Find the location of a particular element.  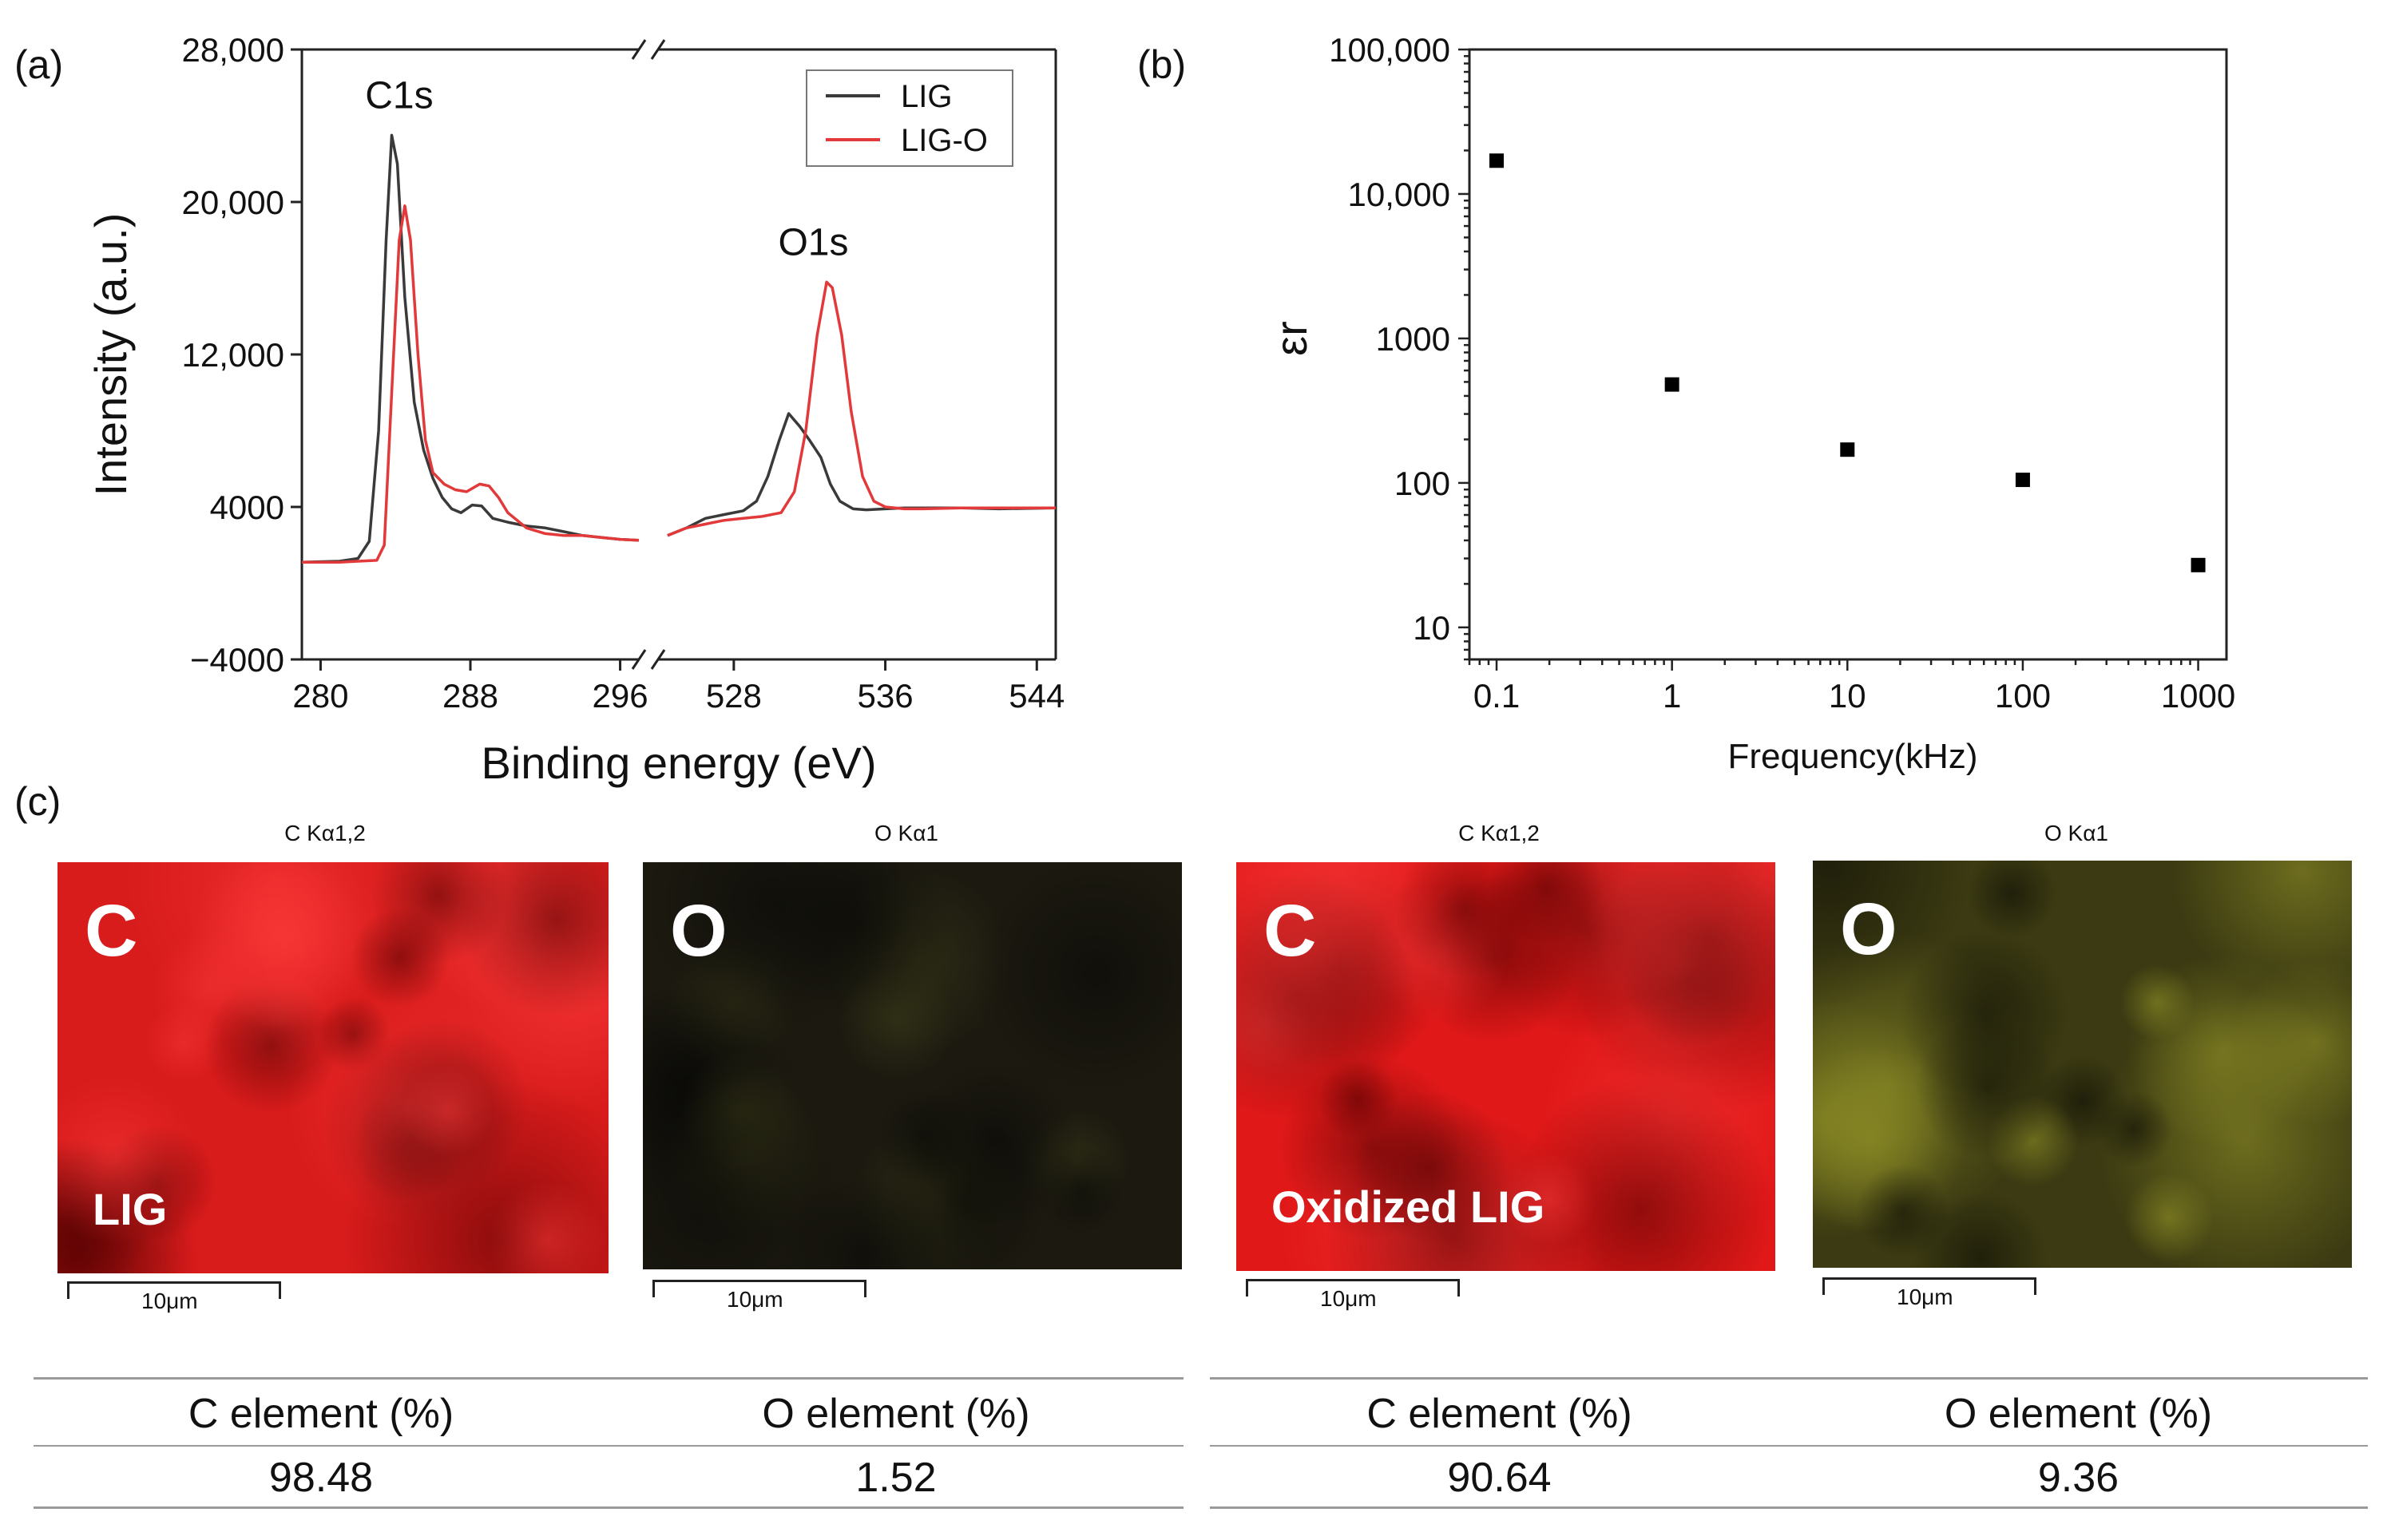

panel-label-a: (a) is located at coordinates (39, 64).